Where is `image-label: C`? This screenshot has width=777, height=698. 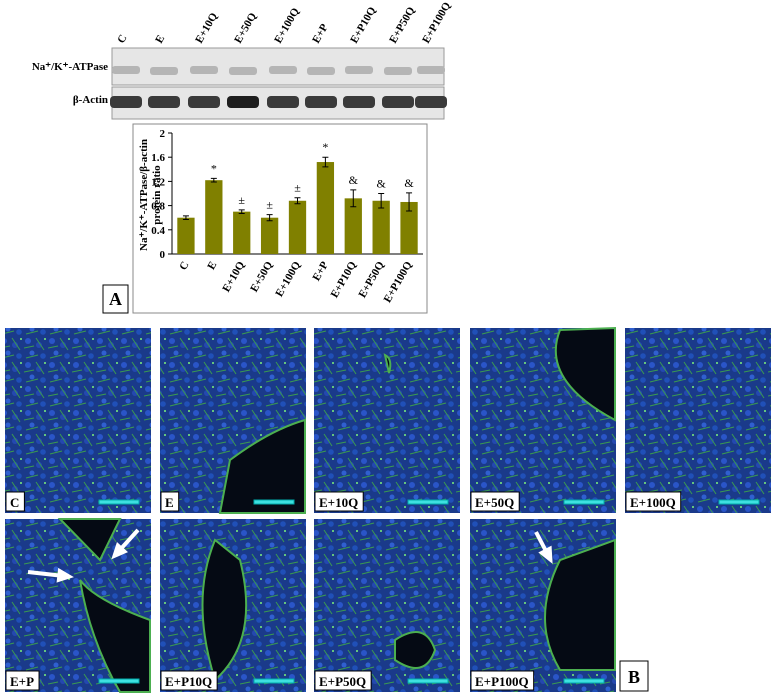 image-label: C is located at coordinates (14, 502).